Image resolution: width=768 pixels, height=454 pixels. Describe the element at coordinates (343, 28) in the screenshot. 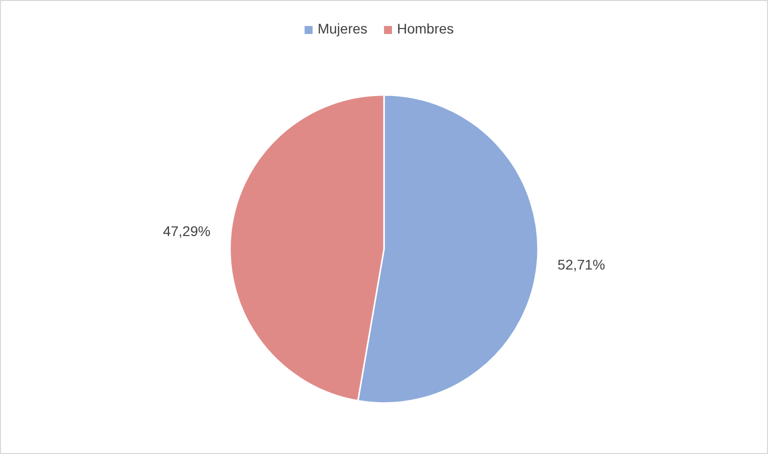

I see `legend-label: Mujeres` at that location.